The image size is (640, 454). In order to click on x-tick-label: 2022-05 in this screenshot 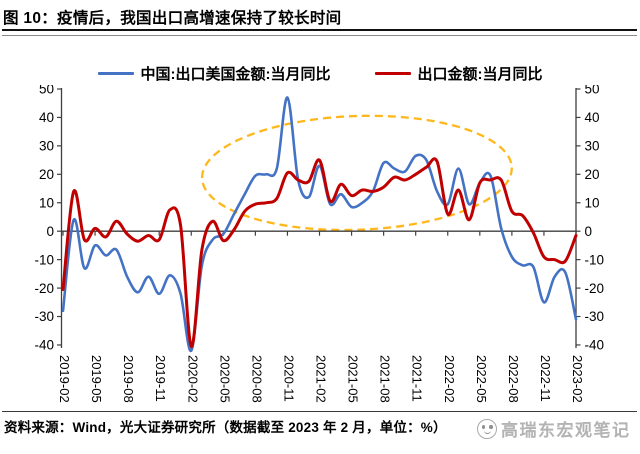, I will do `click(481, 379)`.